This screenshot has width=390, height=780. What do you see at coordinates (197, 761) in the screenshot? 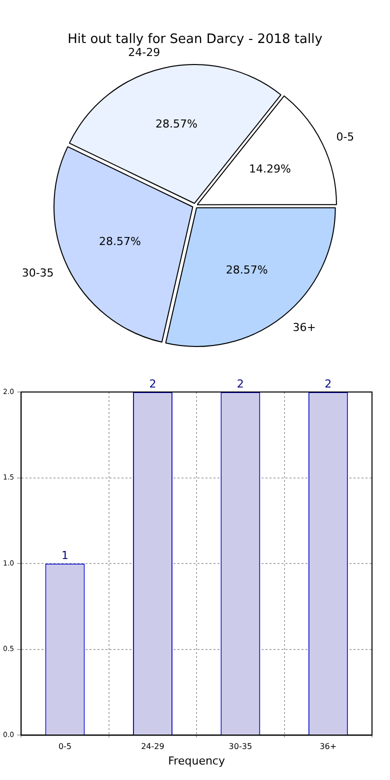
I see `x-axis-title: Frequency` at bounding box center [197, 761].